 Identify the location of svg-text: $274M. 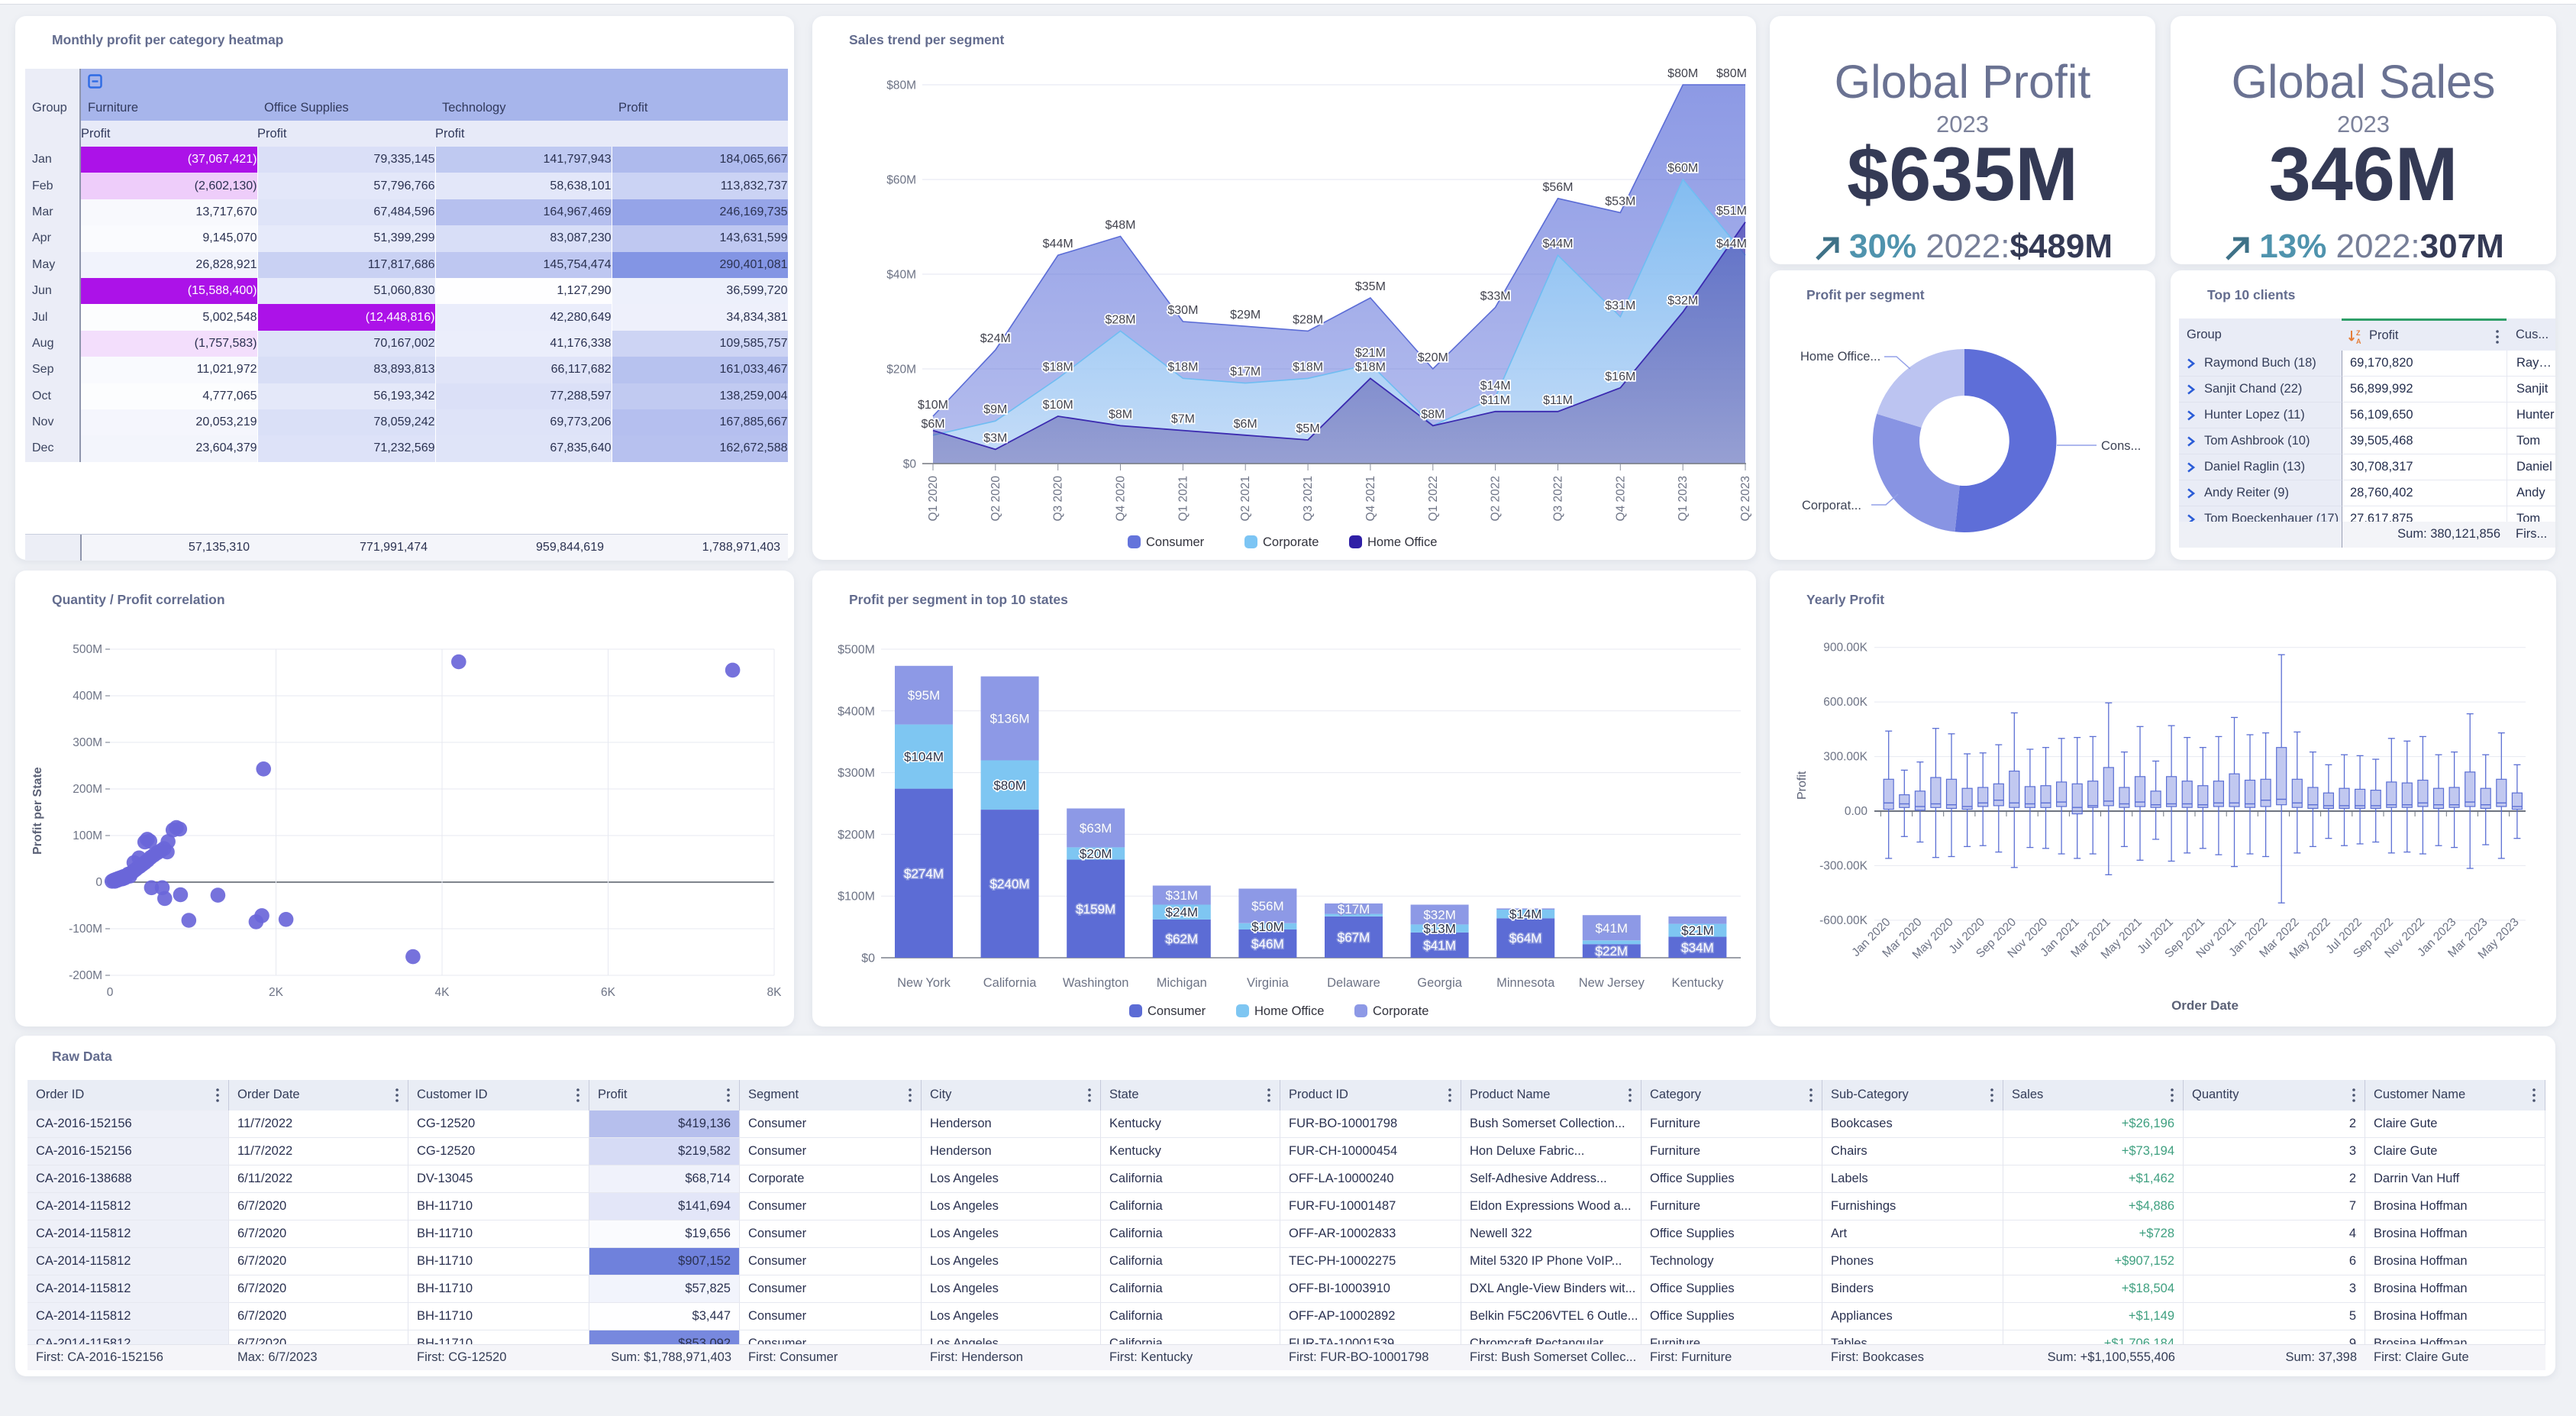
(924, 874).